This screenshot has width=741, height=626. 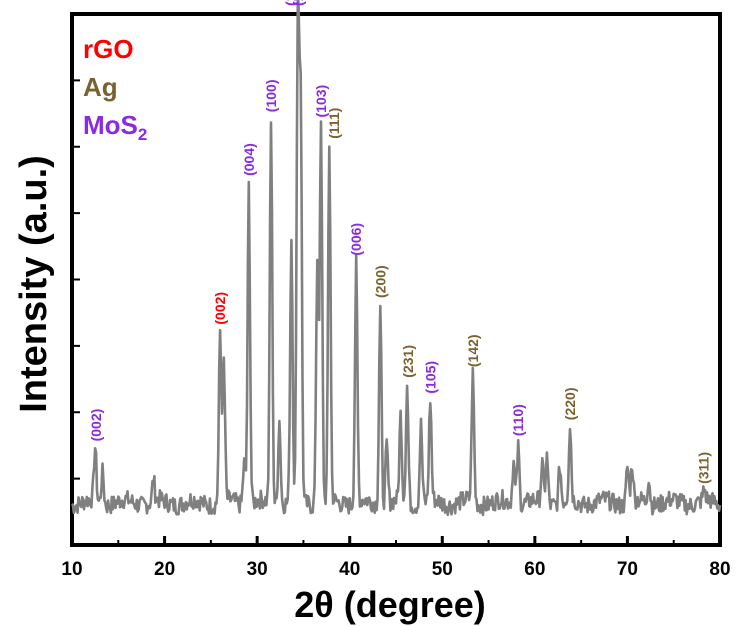 I want to click on peak-label: (220), so click(x=570, y=404).